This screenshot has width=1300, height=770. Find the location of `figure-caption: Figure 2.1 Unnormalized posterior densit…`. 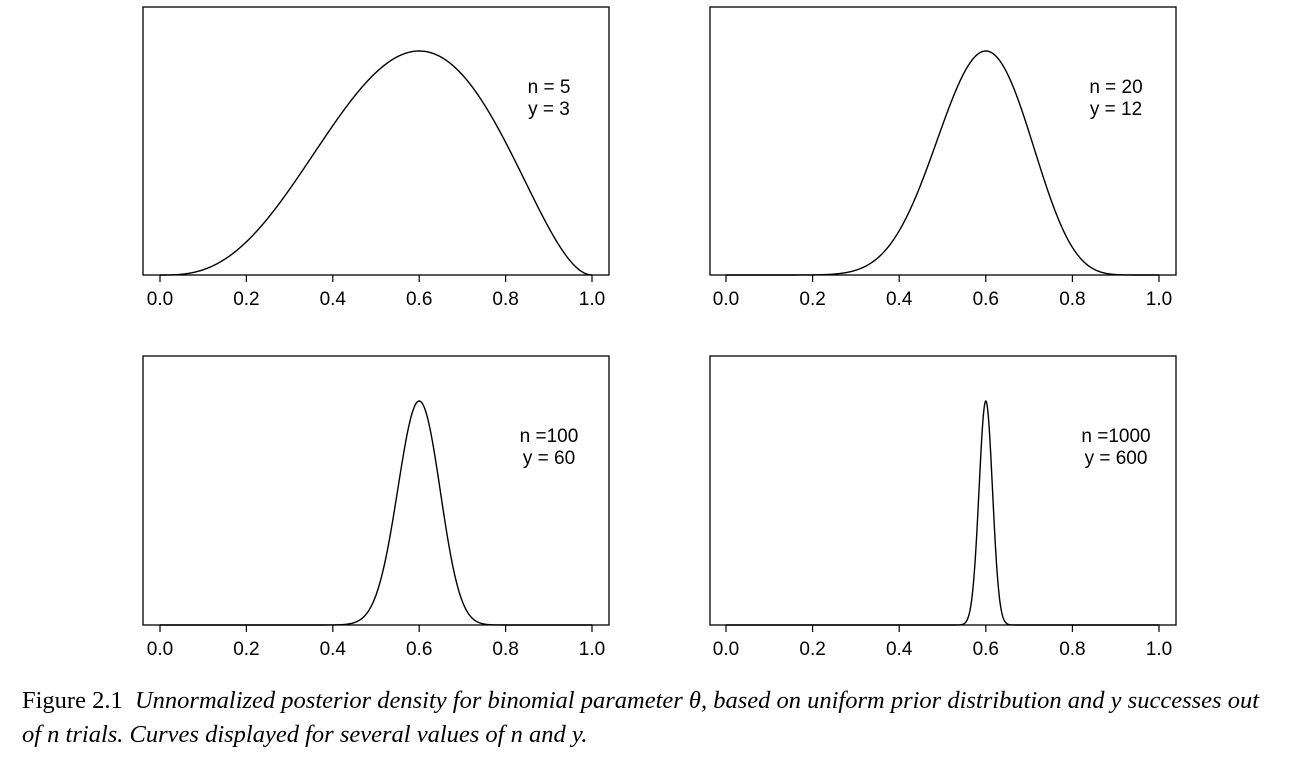

figure-caption: Figure 2.1 Unnormalized posterior densit… is located at coordinates (653, 718).